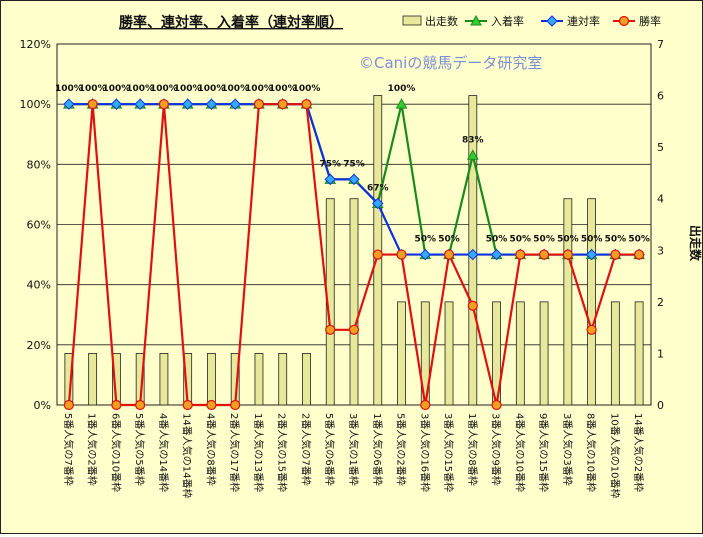 The height and width of the screenshot is (537, 703). Describe the element at coordinates (329, 449) in the screenshot. I see `category-label-12: 5番人気の6番枠` at that location.